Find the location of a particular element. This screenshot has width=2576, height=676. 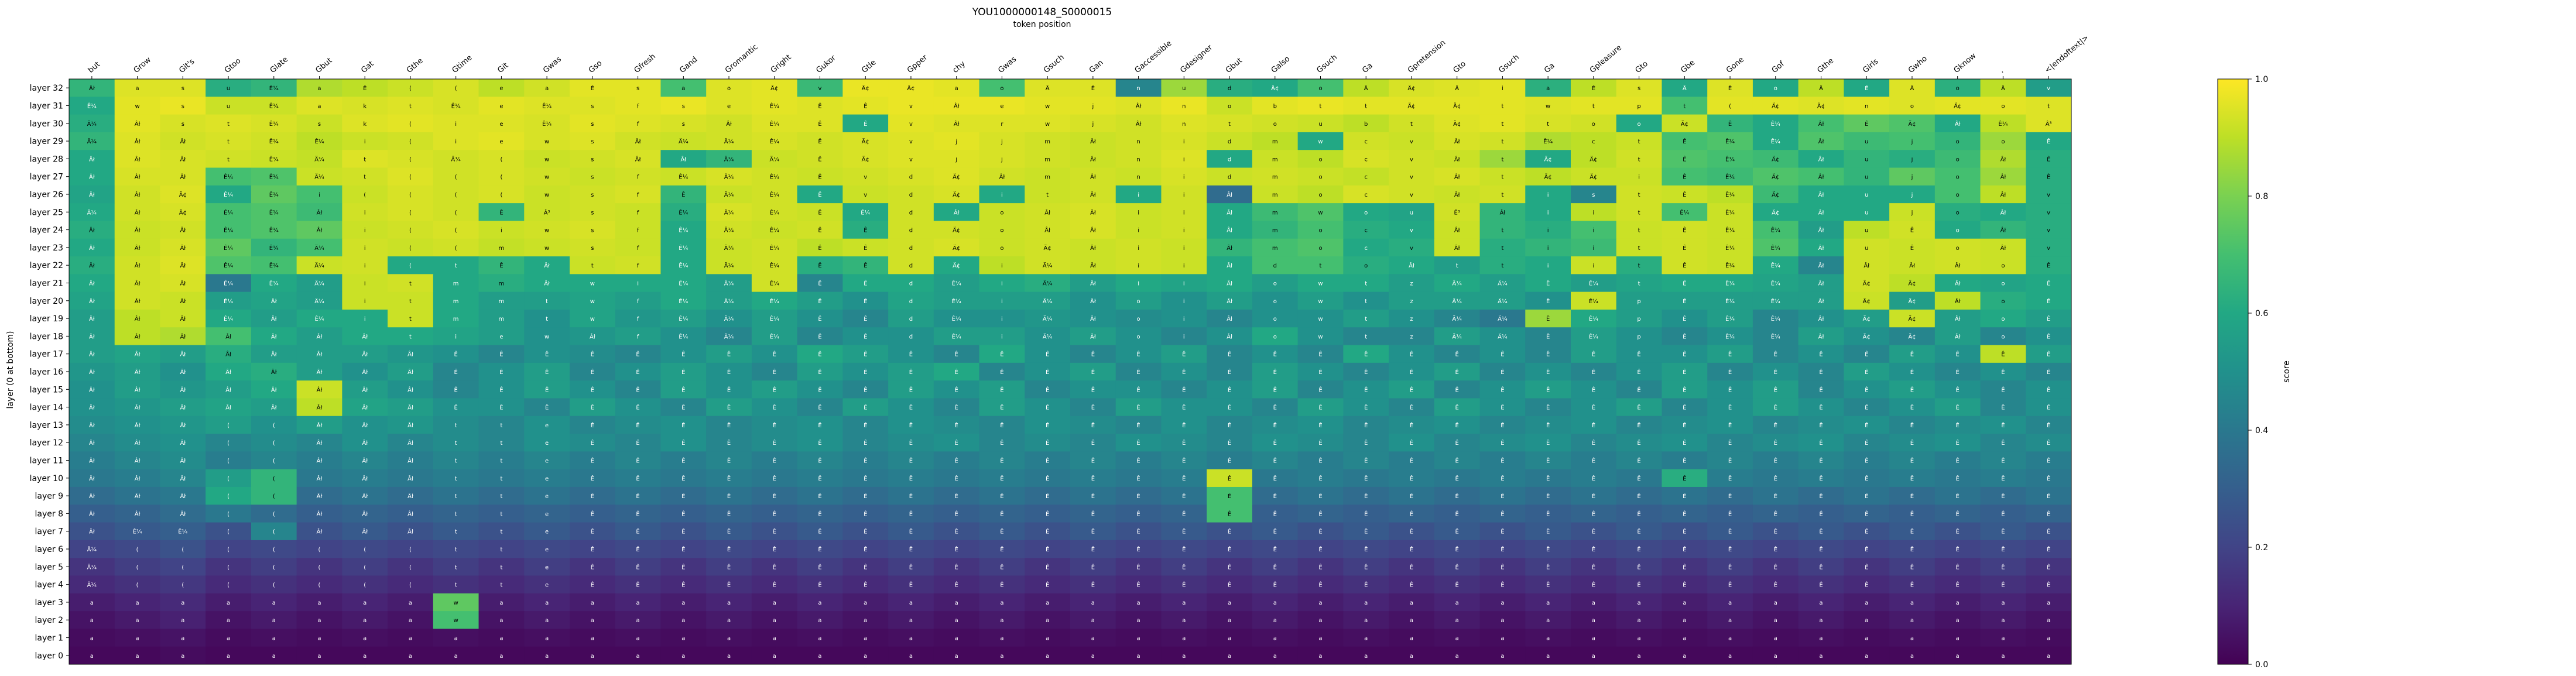

cell-label: Ä¼ is located at coordinates (774, 159).